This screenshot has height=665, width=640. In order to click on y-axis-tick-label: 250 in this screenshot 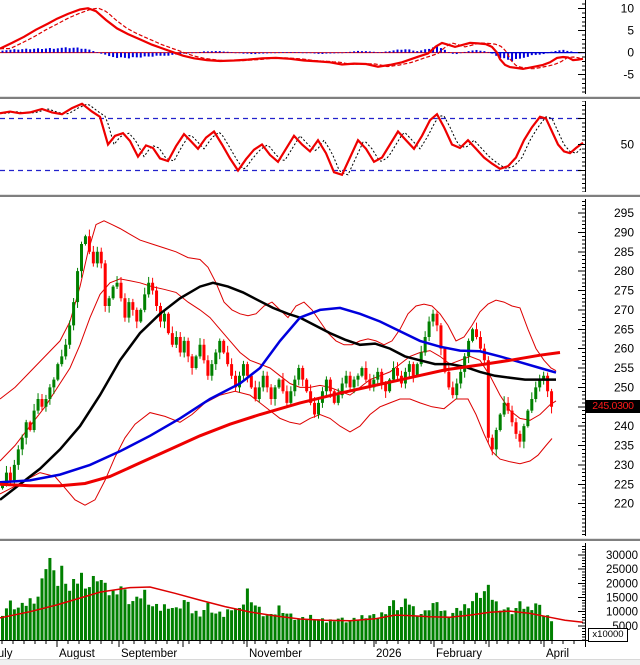, I will do `click(624, 387)`.